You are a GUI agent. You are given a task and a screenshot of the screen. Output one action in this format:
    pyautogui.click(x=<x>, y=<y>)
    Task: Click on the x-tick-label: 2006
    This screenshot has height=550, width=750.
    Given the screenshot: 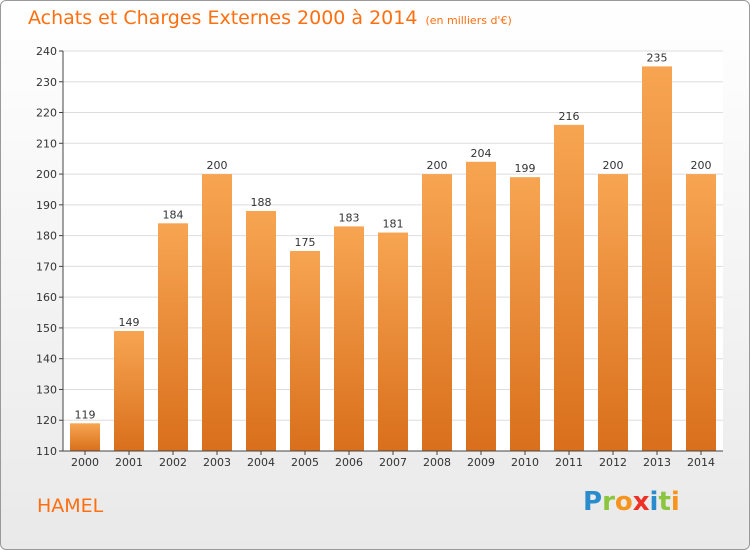 What is the action you would take?
    pyautogui.click(x=349, y=462)
    